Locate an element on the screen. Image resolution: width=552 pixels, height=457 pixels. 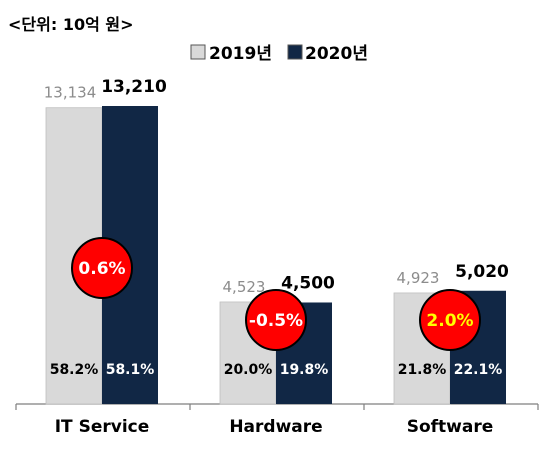
legend-label-2020: 2020년 is located at coordinates (336, 54).